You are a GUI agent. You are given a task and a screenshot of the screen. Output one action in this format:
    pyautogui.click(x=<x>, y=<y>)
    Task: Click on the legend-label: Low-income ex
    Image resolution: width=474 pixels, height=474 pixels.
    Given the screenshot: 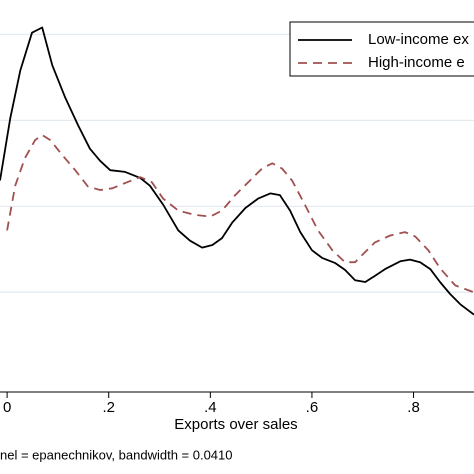 What is the action you would take?
    pyautogui.click(x=418, y=39)
    